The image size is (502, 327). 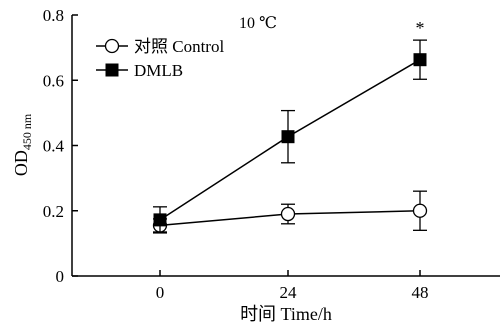 What do you see at coordinates (160, 58) in the screenshot?
I see `legend: 对照 Control DMLB` at bounding box center [160, 58].